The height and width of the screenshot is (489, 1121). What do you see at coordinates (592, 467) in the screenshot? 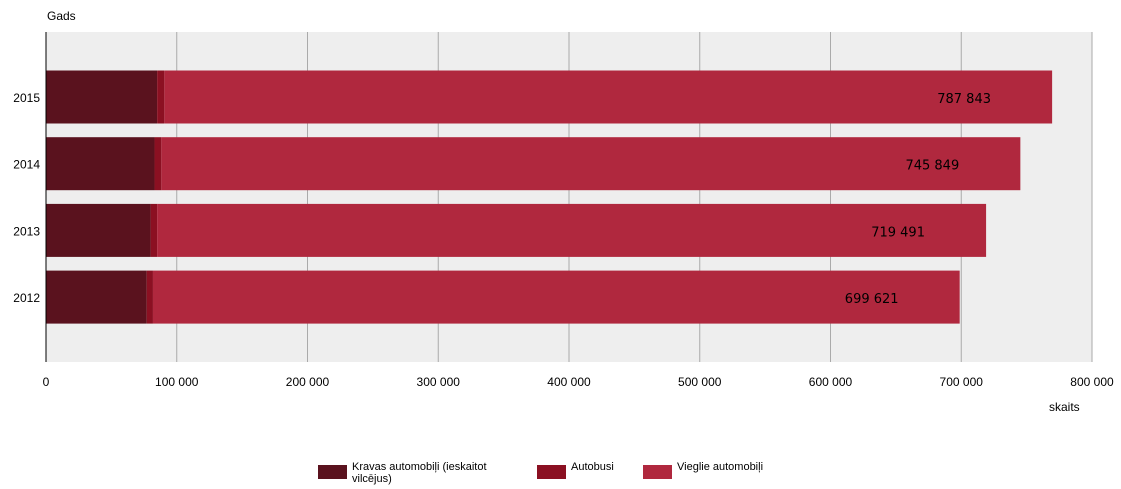
I see `legend-label: Autobusi` at bounding box center [592, 467].